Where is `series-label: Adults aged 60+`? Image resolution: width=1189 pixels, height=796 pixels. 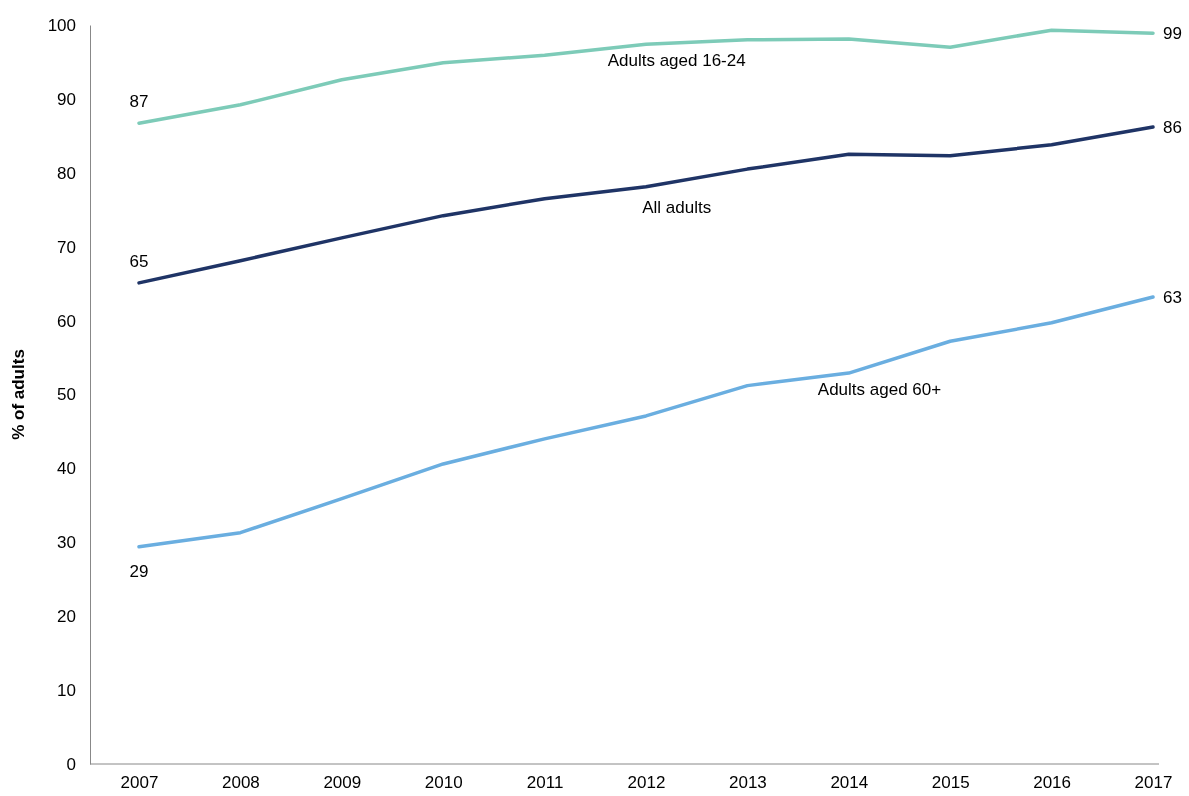
series-label: Adults aged 60+ is located at coordinates (879, 390).